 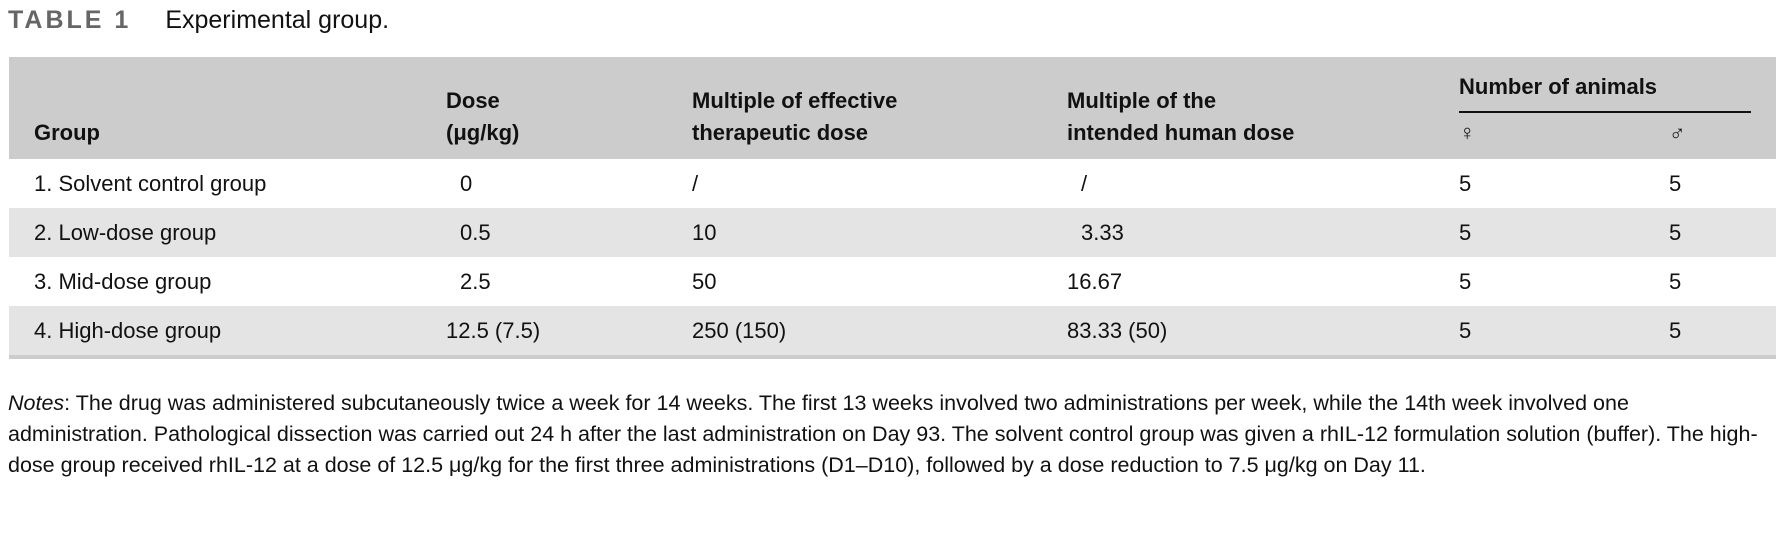 What do you see at coordinates (1558, 86) in the screenshot?
I see `header-animals-label: Number of animals` at bounding box center [1558, 86].